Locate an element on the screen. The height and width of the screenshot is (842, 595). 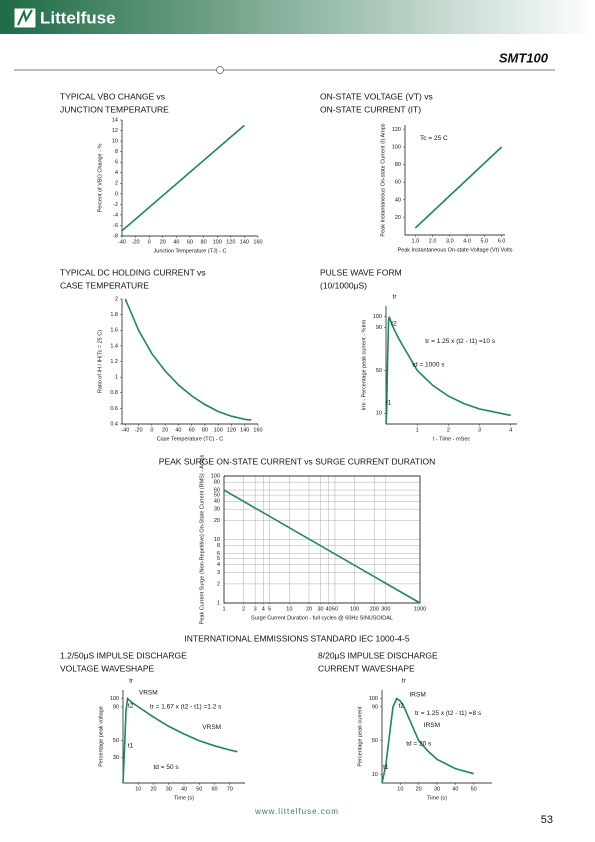
y-tick-label: 5 is located at coordinates (218, 559).